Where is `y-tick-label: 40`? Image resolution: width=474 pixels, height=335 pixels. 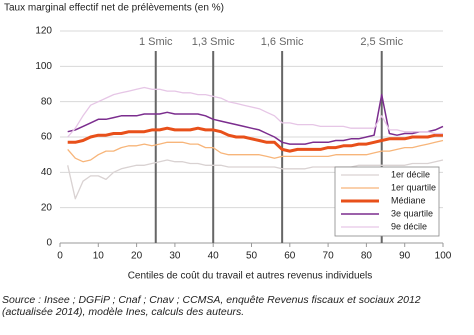 y-tick-label: 40 is located at coordinates (47, 172).